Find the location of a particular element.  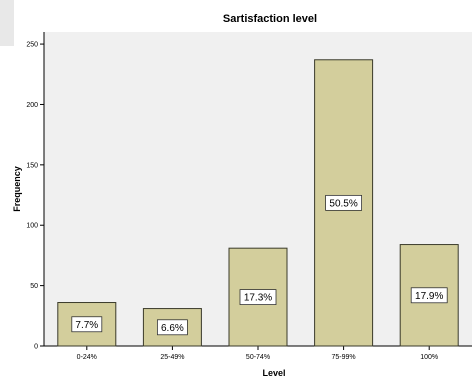

data-label: 17.9% is located at coordinates (429, 296).